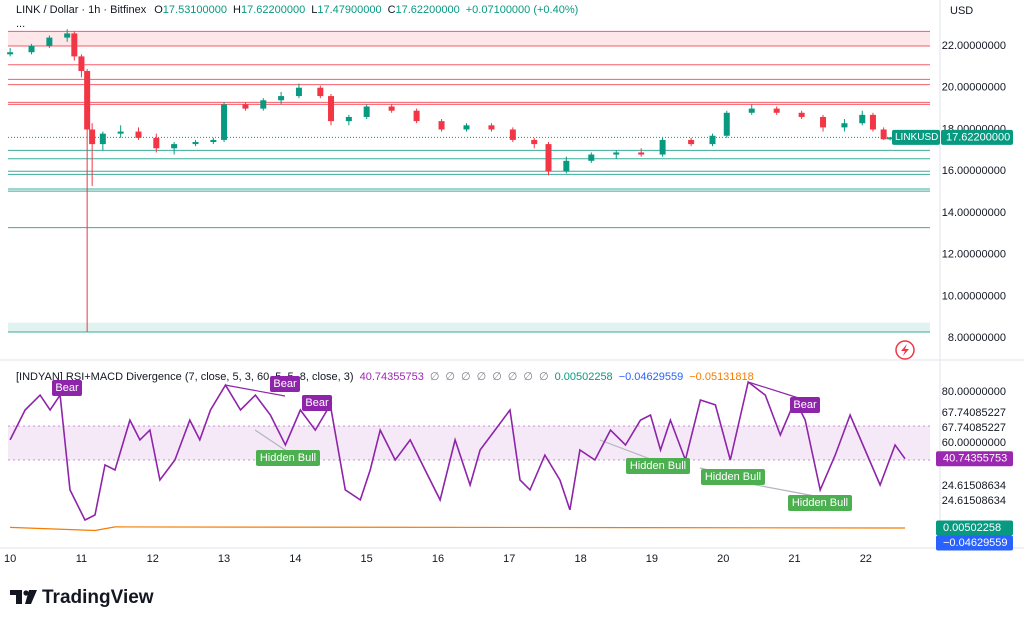 This screenshot has height=624, width=1024. Describe the element at coordinates (349, 10) in the screenshot. I see `ohlc-value: 17.47900000` at that location.